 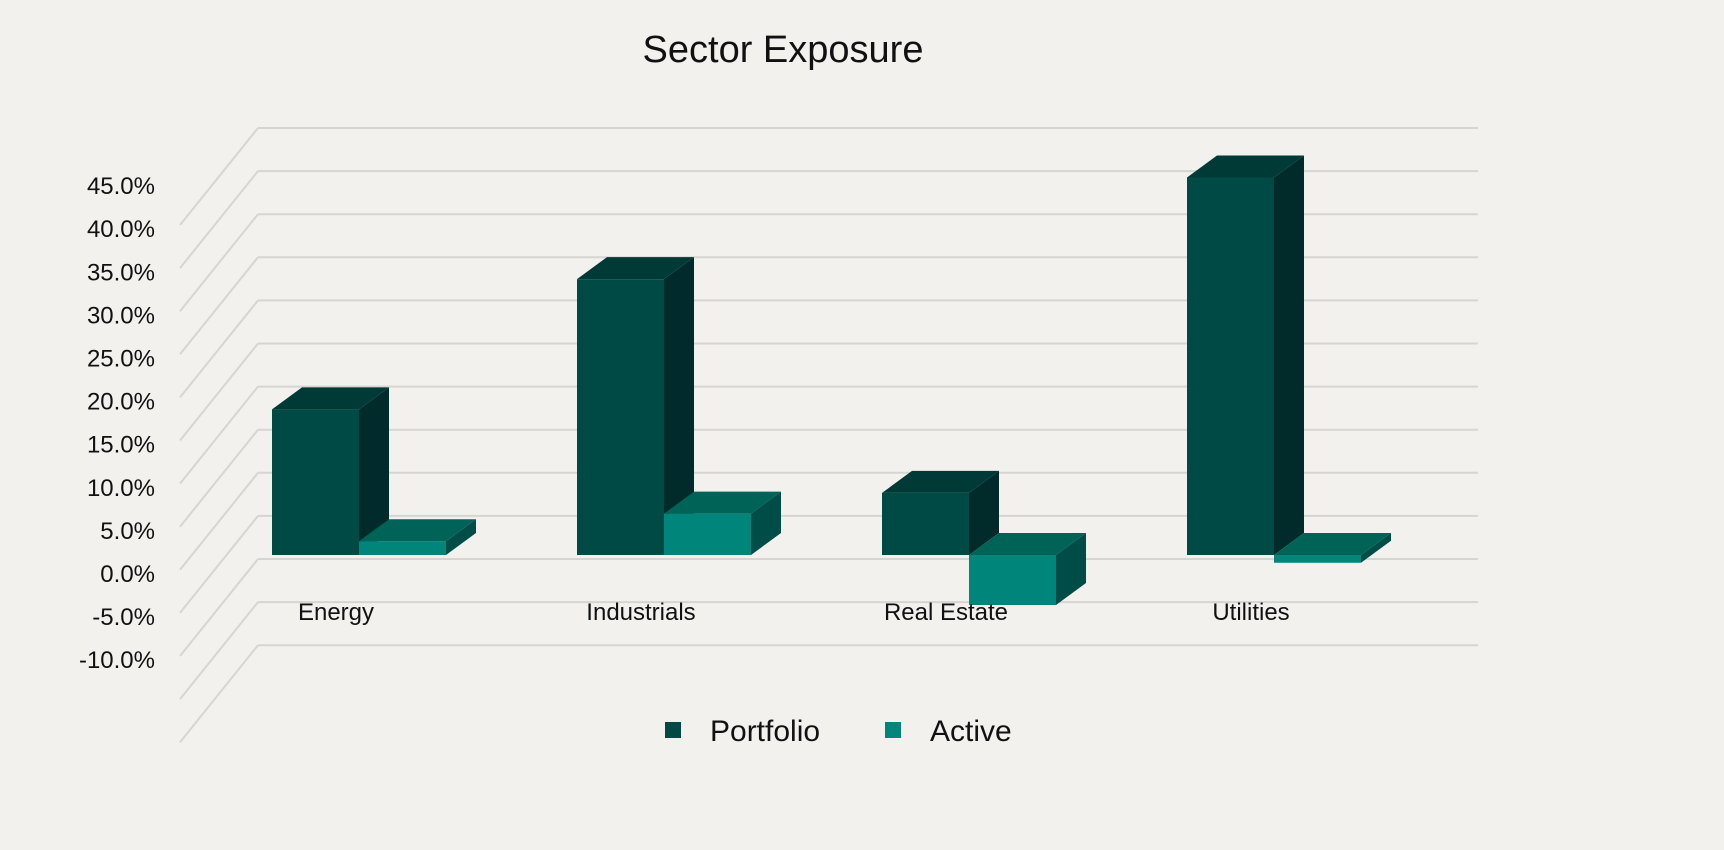 What do you see at coordinates (783, 50) in the screenshot?
I see `chart-title: Sector Exposure` at bounding box center [783, 50].